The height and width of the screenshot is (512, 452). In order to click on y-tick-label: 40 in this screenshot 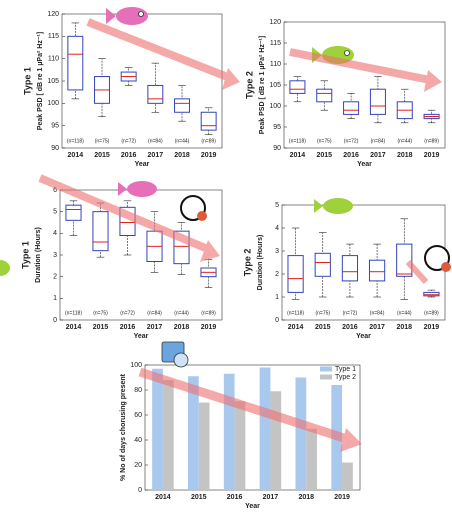, I will do `click(138, 440)`.